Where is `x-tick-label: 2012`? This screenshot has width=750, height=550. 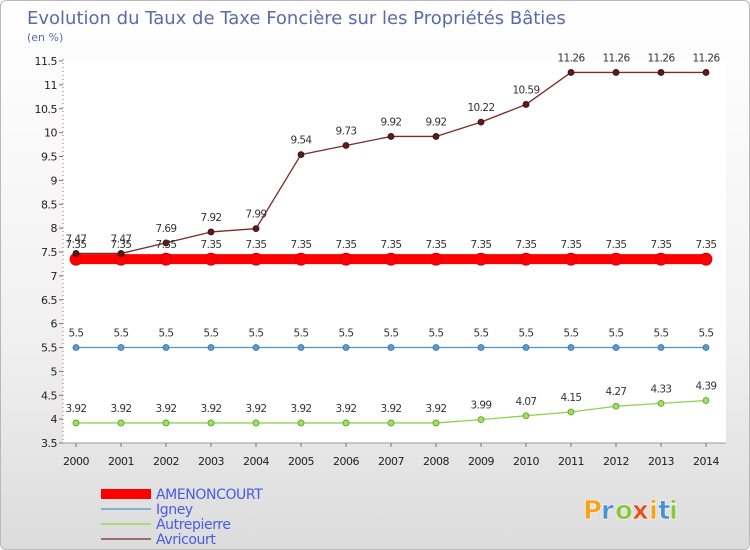 x-tick-label: 2012 is located at coordinates (616, 461).